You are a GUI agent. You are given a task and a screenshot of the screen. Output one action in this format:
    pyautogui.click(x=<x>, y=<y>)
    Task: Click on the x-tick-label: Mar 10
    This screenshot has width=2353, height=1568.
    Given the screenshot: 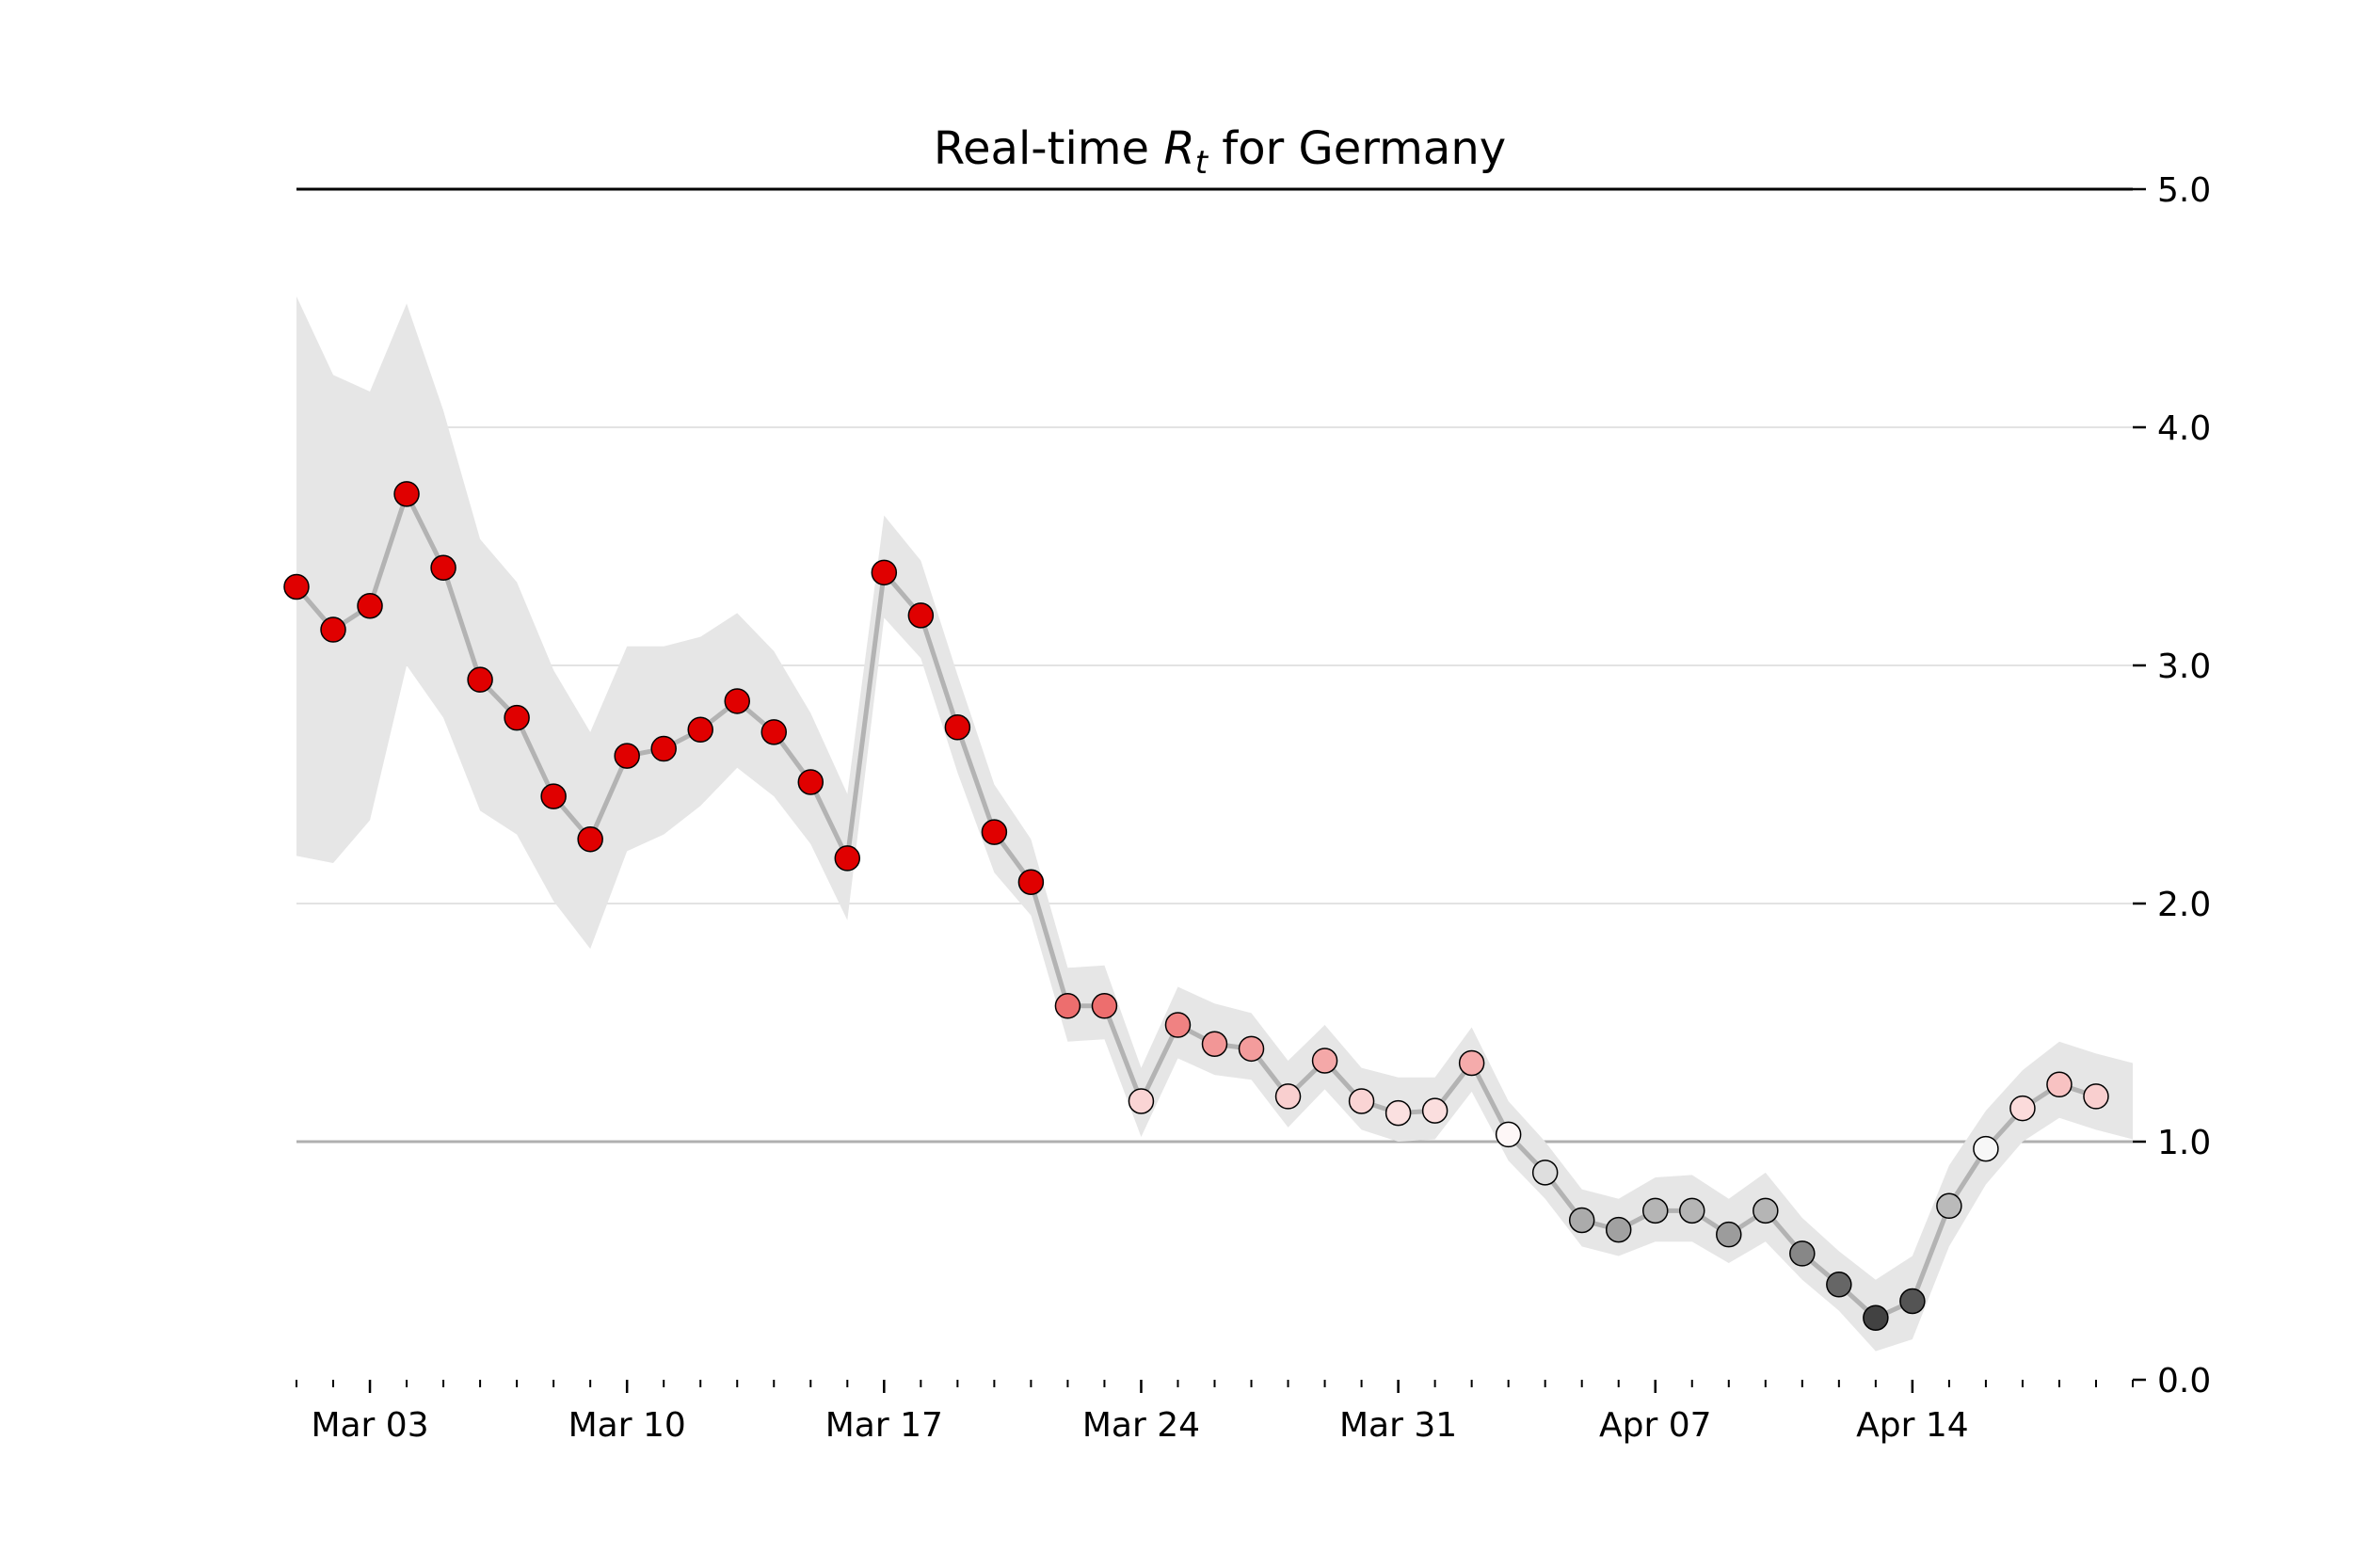 What is the action you would take?
    pyautogui.click(x=627, y=1425)
    